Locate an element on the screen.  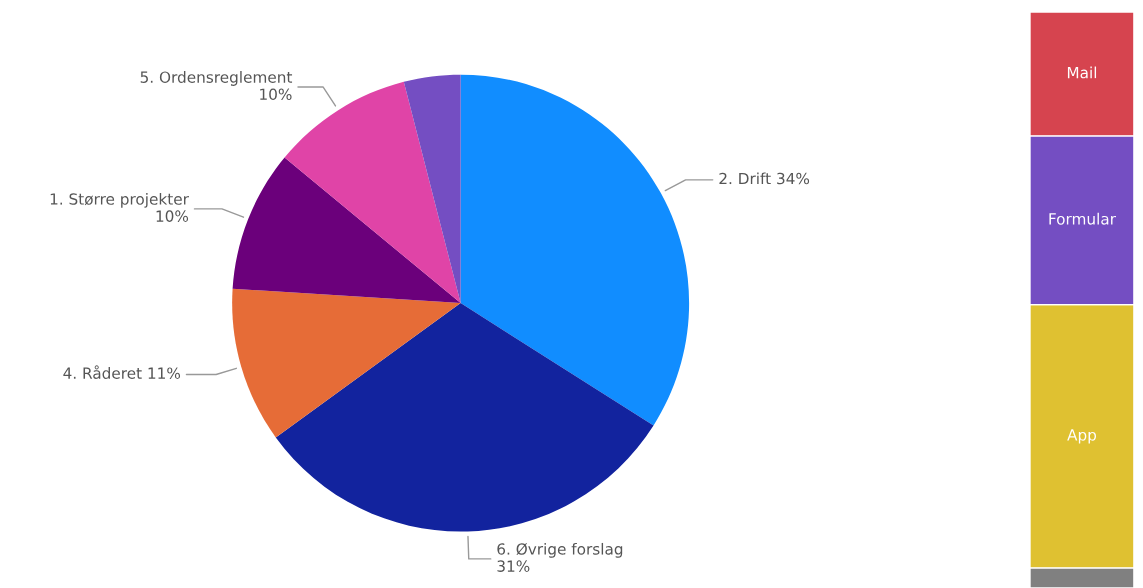
slice-label: 1. Større projekter is located at coordinates (119, 200).